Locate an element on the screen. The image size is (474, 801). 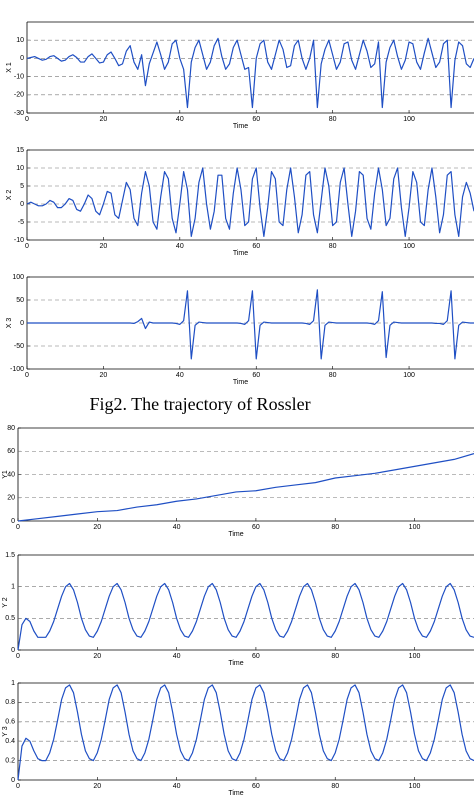
y-tick-label: 0.5 is located at coordinates (10, 618).